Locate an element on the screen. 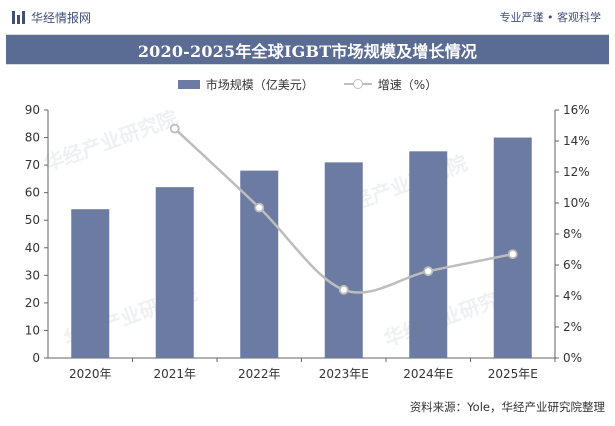 The width and height of the screenshot is (615, 426). slogan: 专业严谨 • 客观科学 is located at coordinates (550, 17).